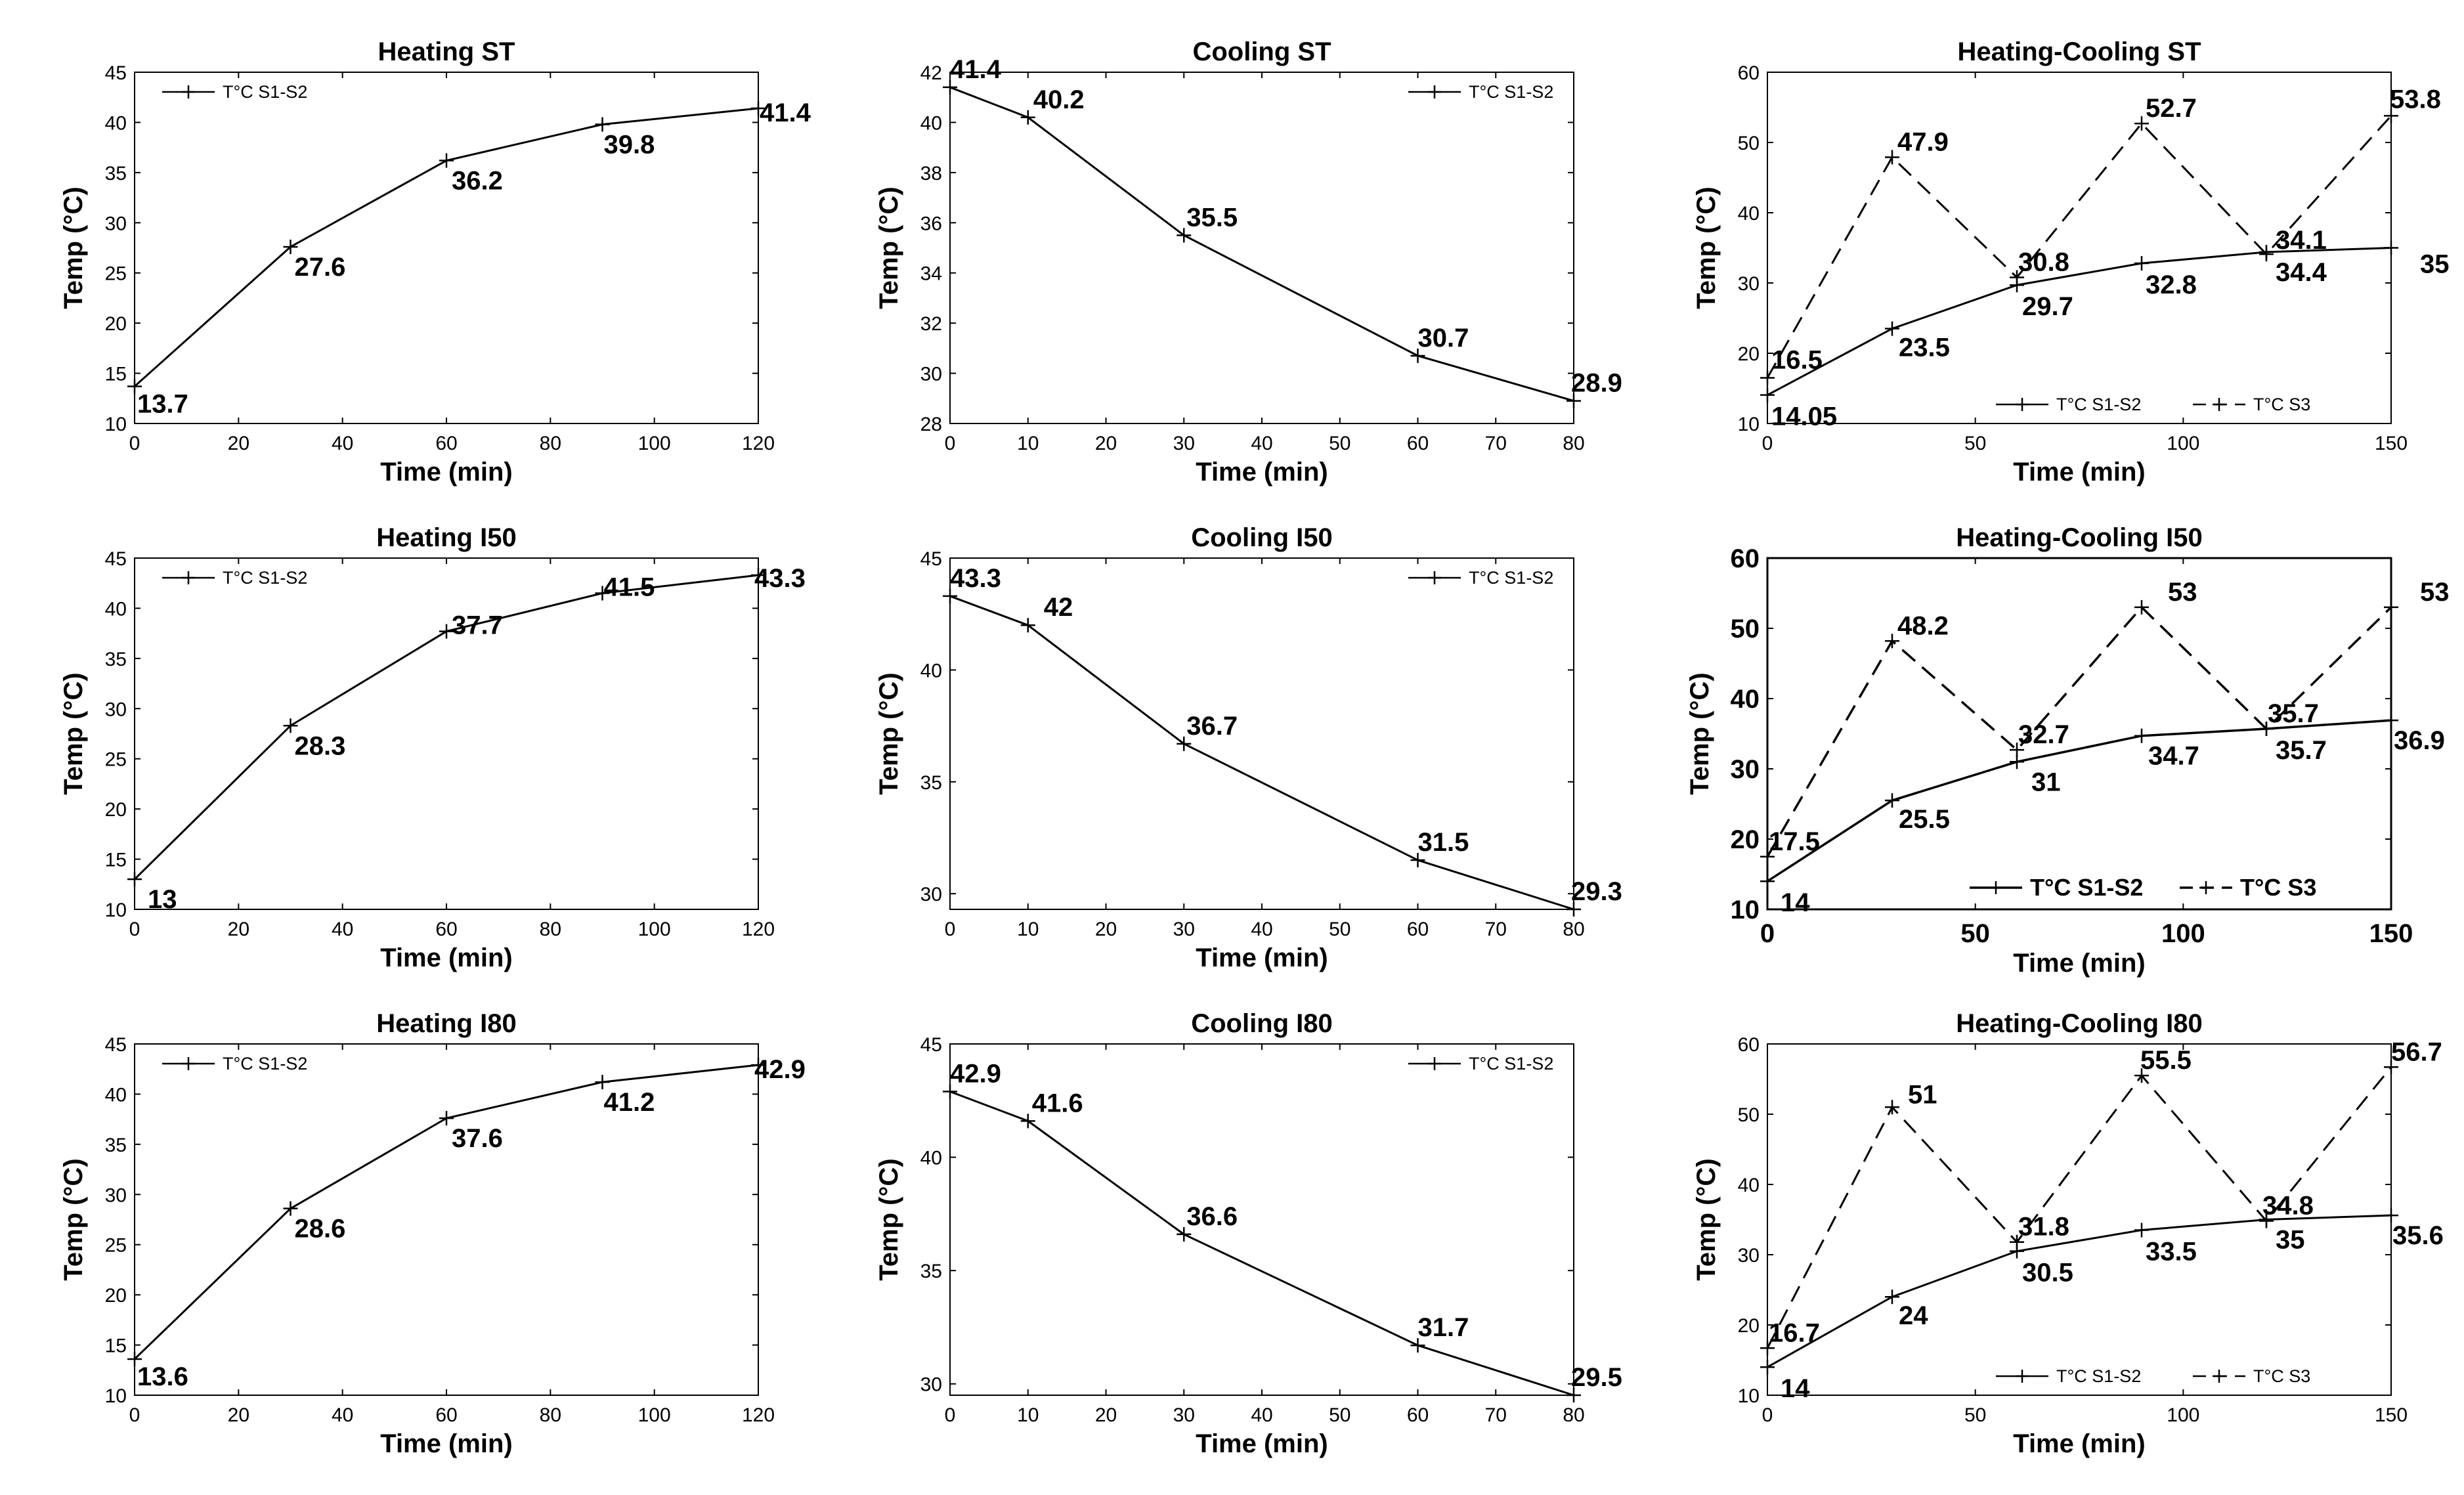 This screenshot has width=2464, height=1495. What do you see at coordinates (1597, 383) in the screenshot?
I see `data-label: 28.9` at bounding box center [1597, 383].